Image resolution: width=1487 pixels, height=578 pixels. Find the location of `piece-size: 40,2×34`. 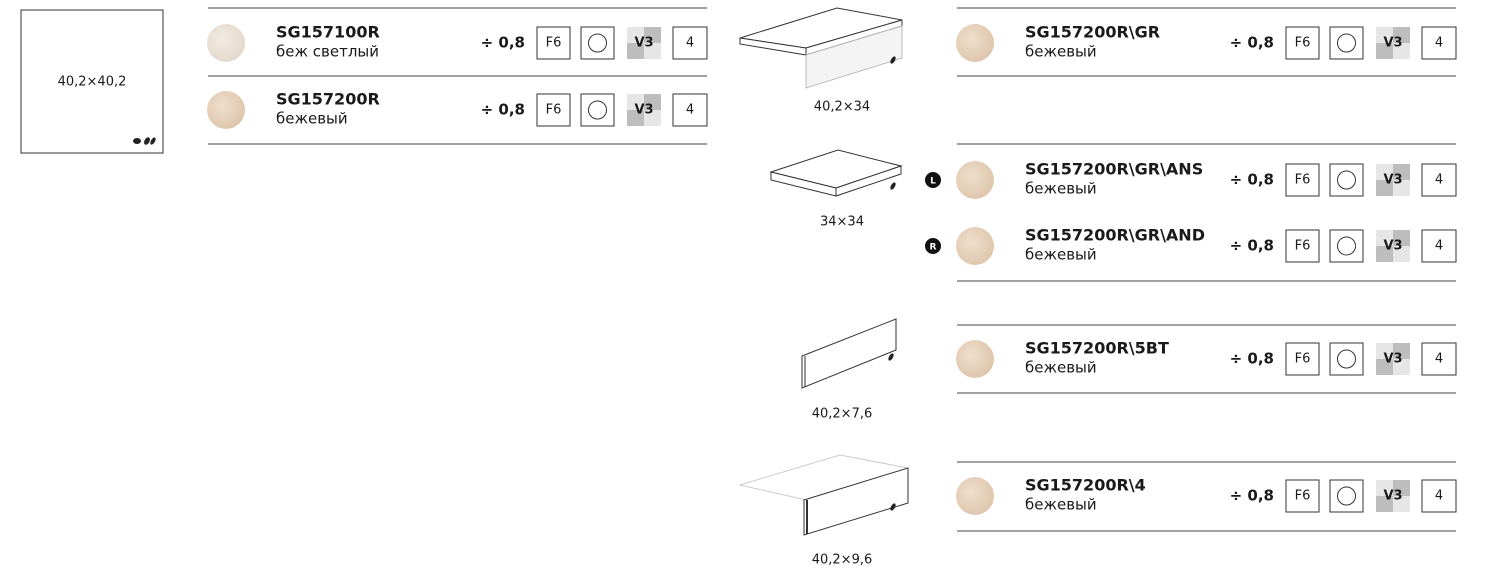

piece-size: 40,2×34 is located at coordinates (842, 107).